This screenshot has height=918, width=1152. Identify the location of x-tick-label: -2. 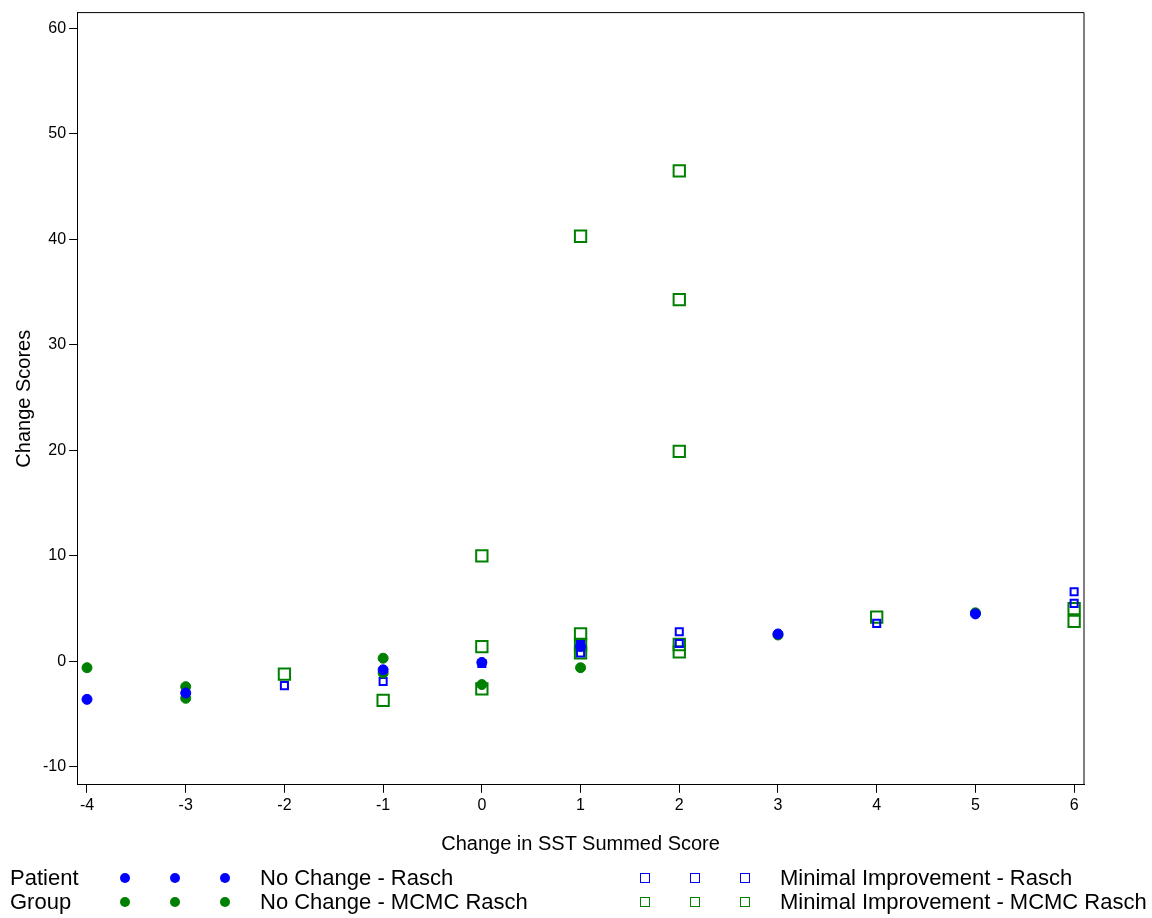
(284, 804).